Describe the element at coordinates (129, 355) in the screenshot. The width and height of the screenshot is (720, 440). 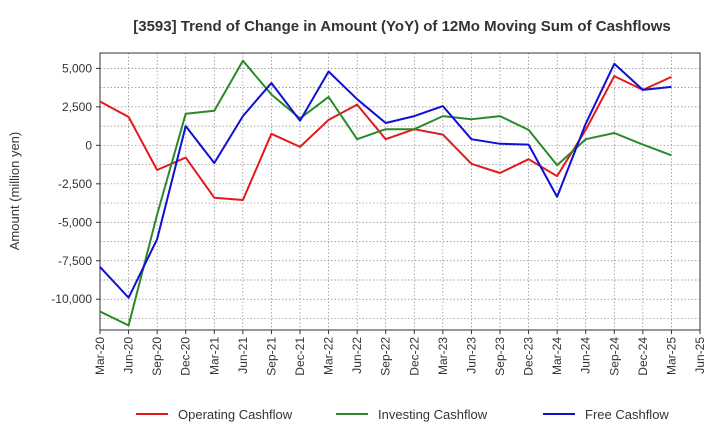
I see `x-tick-label: Jun-20` at that location.